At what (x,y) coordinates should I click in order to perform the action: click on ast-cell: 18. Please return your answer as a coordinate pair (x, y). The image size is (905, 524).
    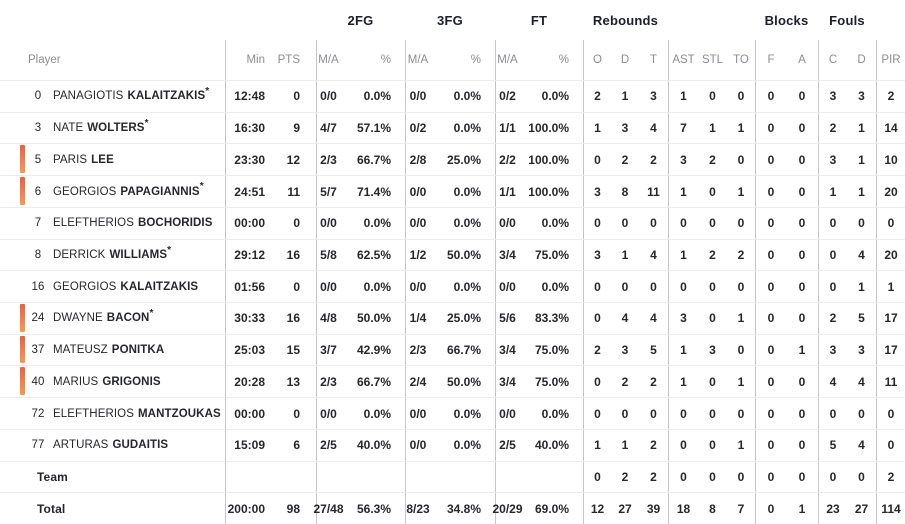
    Looking at the image, I should click on (683, 508).